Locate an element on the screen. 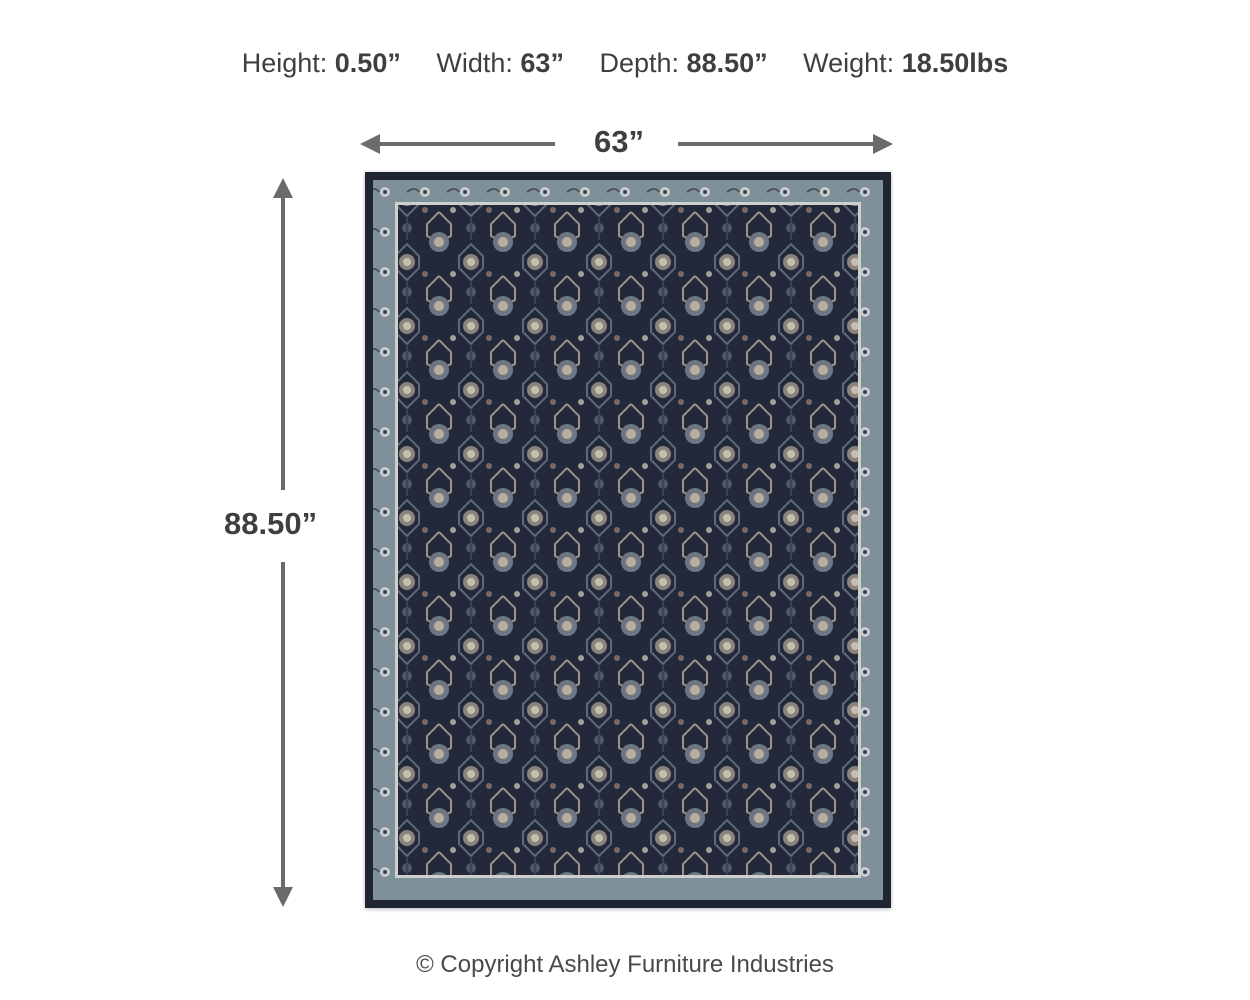 The height and width of the screenshot is (1000, 1250). spec-depth: Depth: 88.50” is located at coordinates (683, 63).